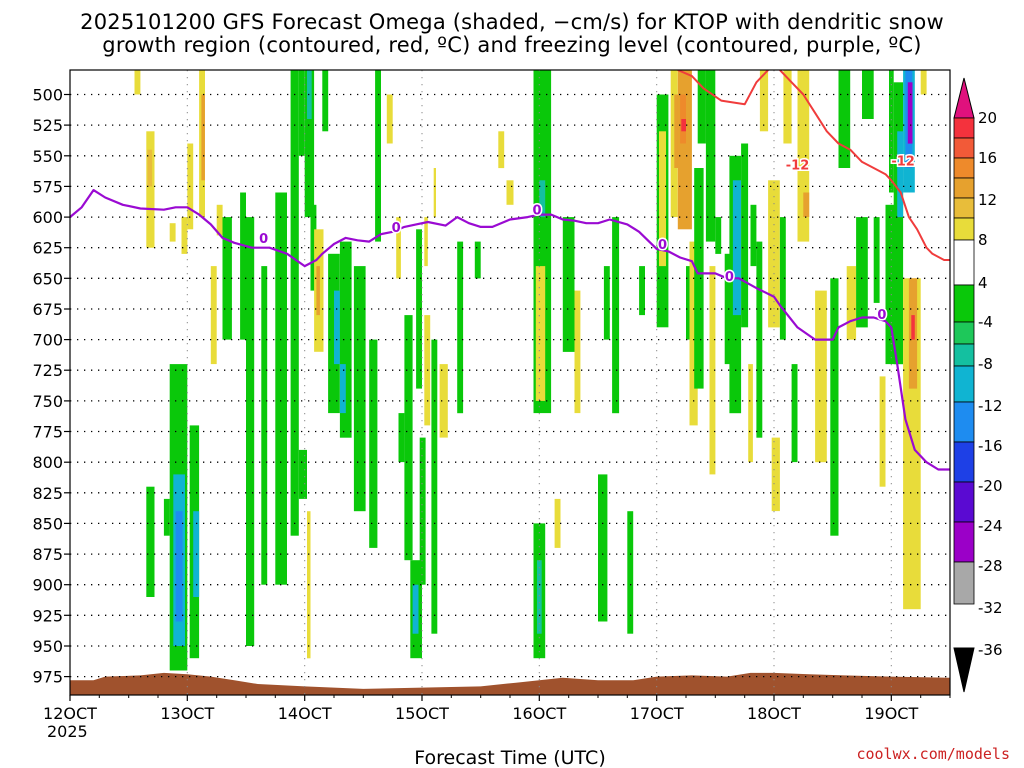 Image resolution: width=1024 pixels, height=768 pixels. I want to click on y-tick-label-625: 625, so click(47, 248).